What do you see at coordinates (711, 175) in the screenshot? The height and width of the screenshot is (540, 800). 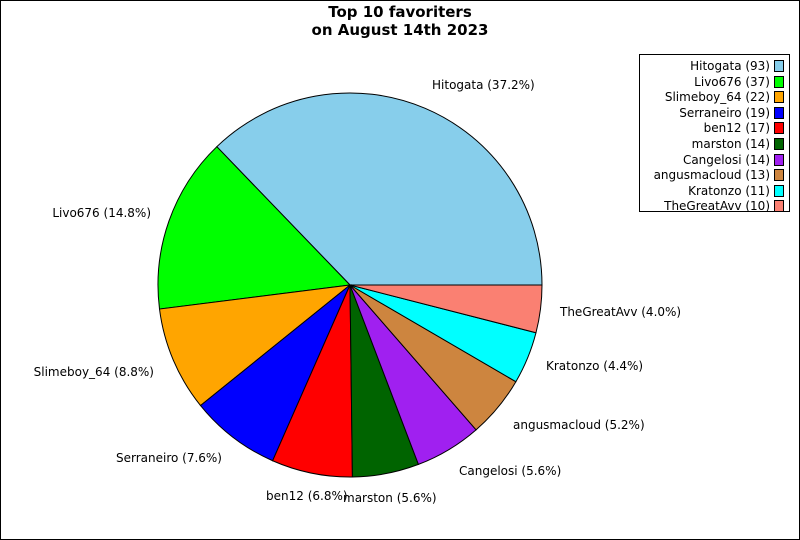 I see `legend-label: angusmacloud (13)` at bounding box center [711, 175].